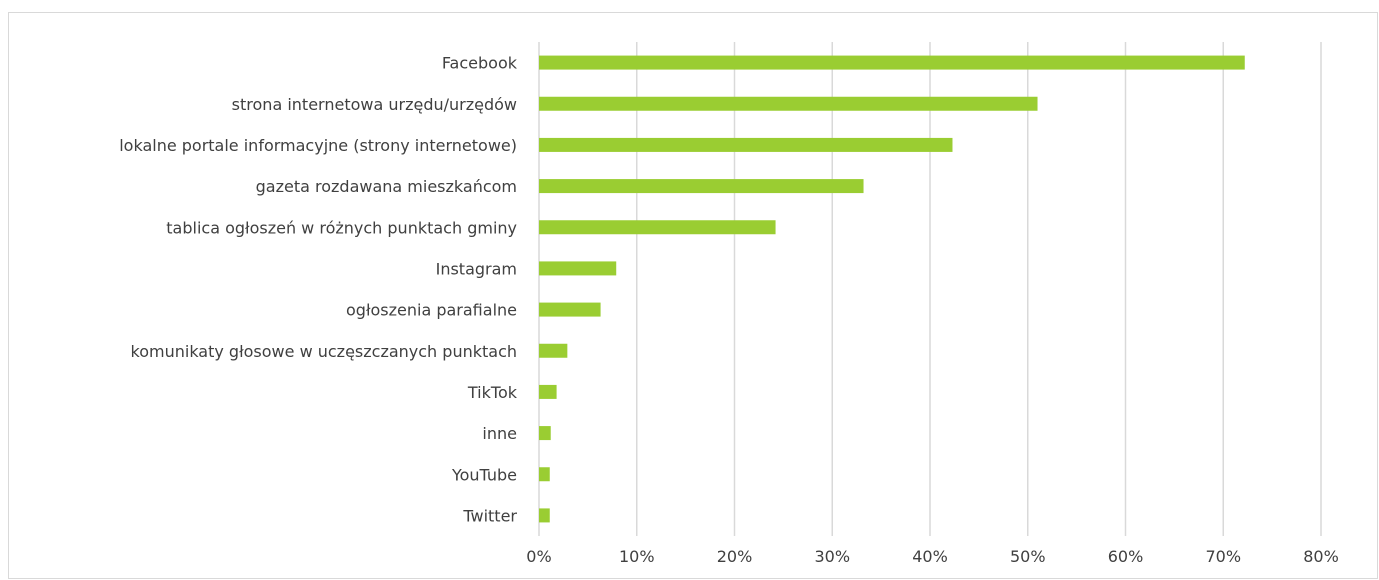  What do you see at coordinates (492, 392) in the screenshot?
I see `category-label: TikTok` at bounding box center [492, 392].